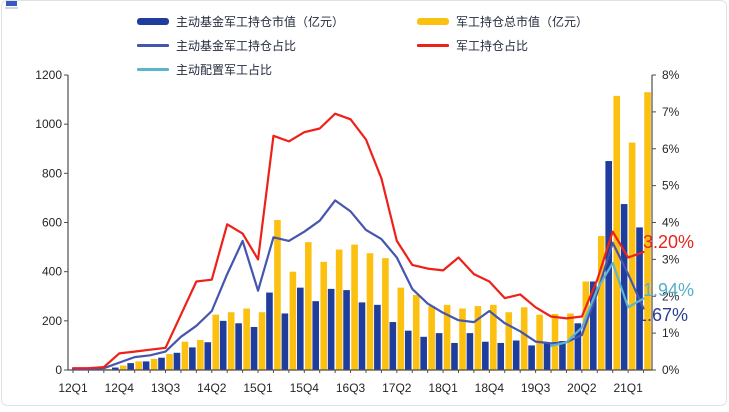  I want to click on x-axis-label: 19Q3, so click(536, 388).